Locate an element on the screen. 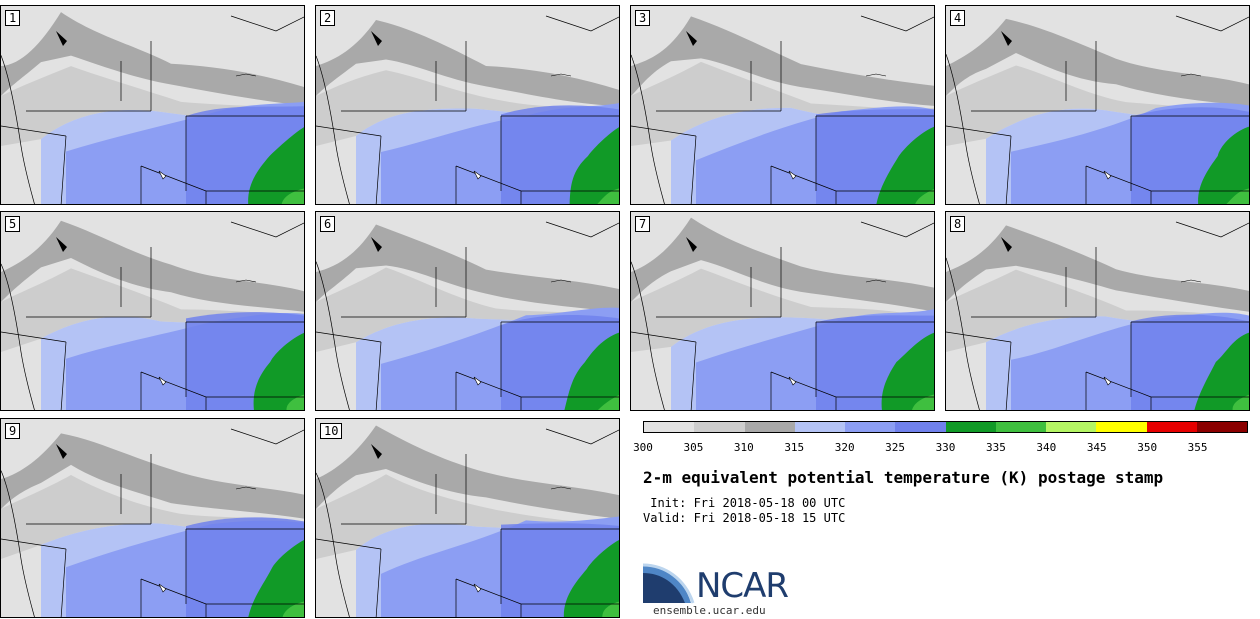 Image resolution: width=1260 pixels, height=619 pixels. logo-wordmark: NCAR is located at coordinates (742, 586).